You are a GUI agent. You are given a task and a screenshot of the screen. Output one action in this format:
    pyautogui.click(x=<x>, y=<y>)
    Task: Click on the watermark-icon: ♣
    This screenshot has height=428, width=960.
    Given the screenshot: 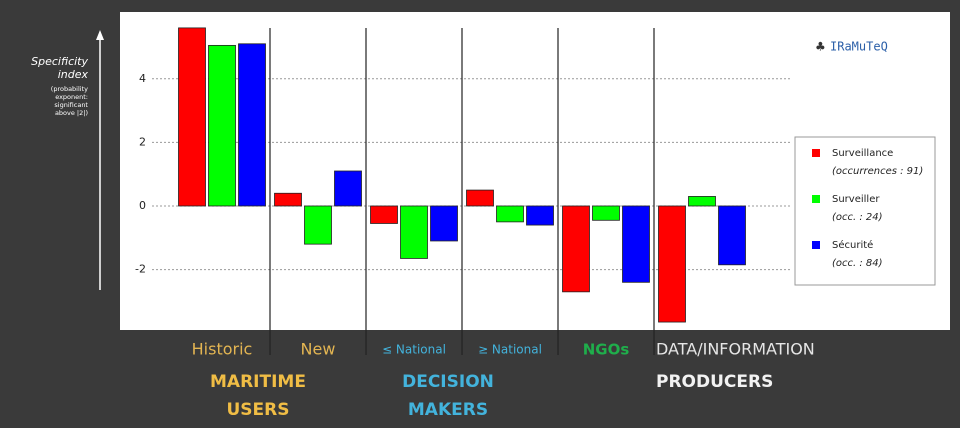 What is the action you would take?
    pyautogui.click(x=820, y=47)
    